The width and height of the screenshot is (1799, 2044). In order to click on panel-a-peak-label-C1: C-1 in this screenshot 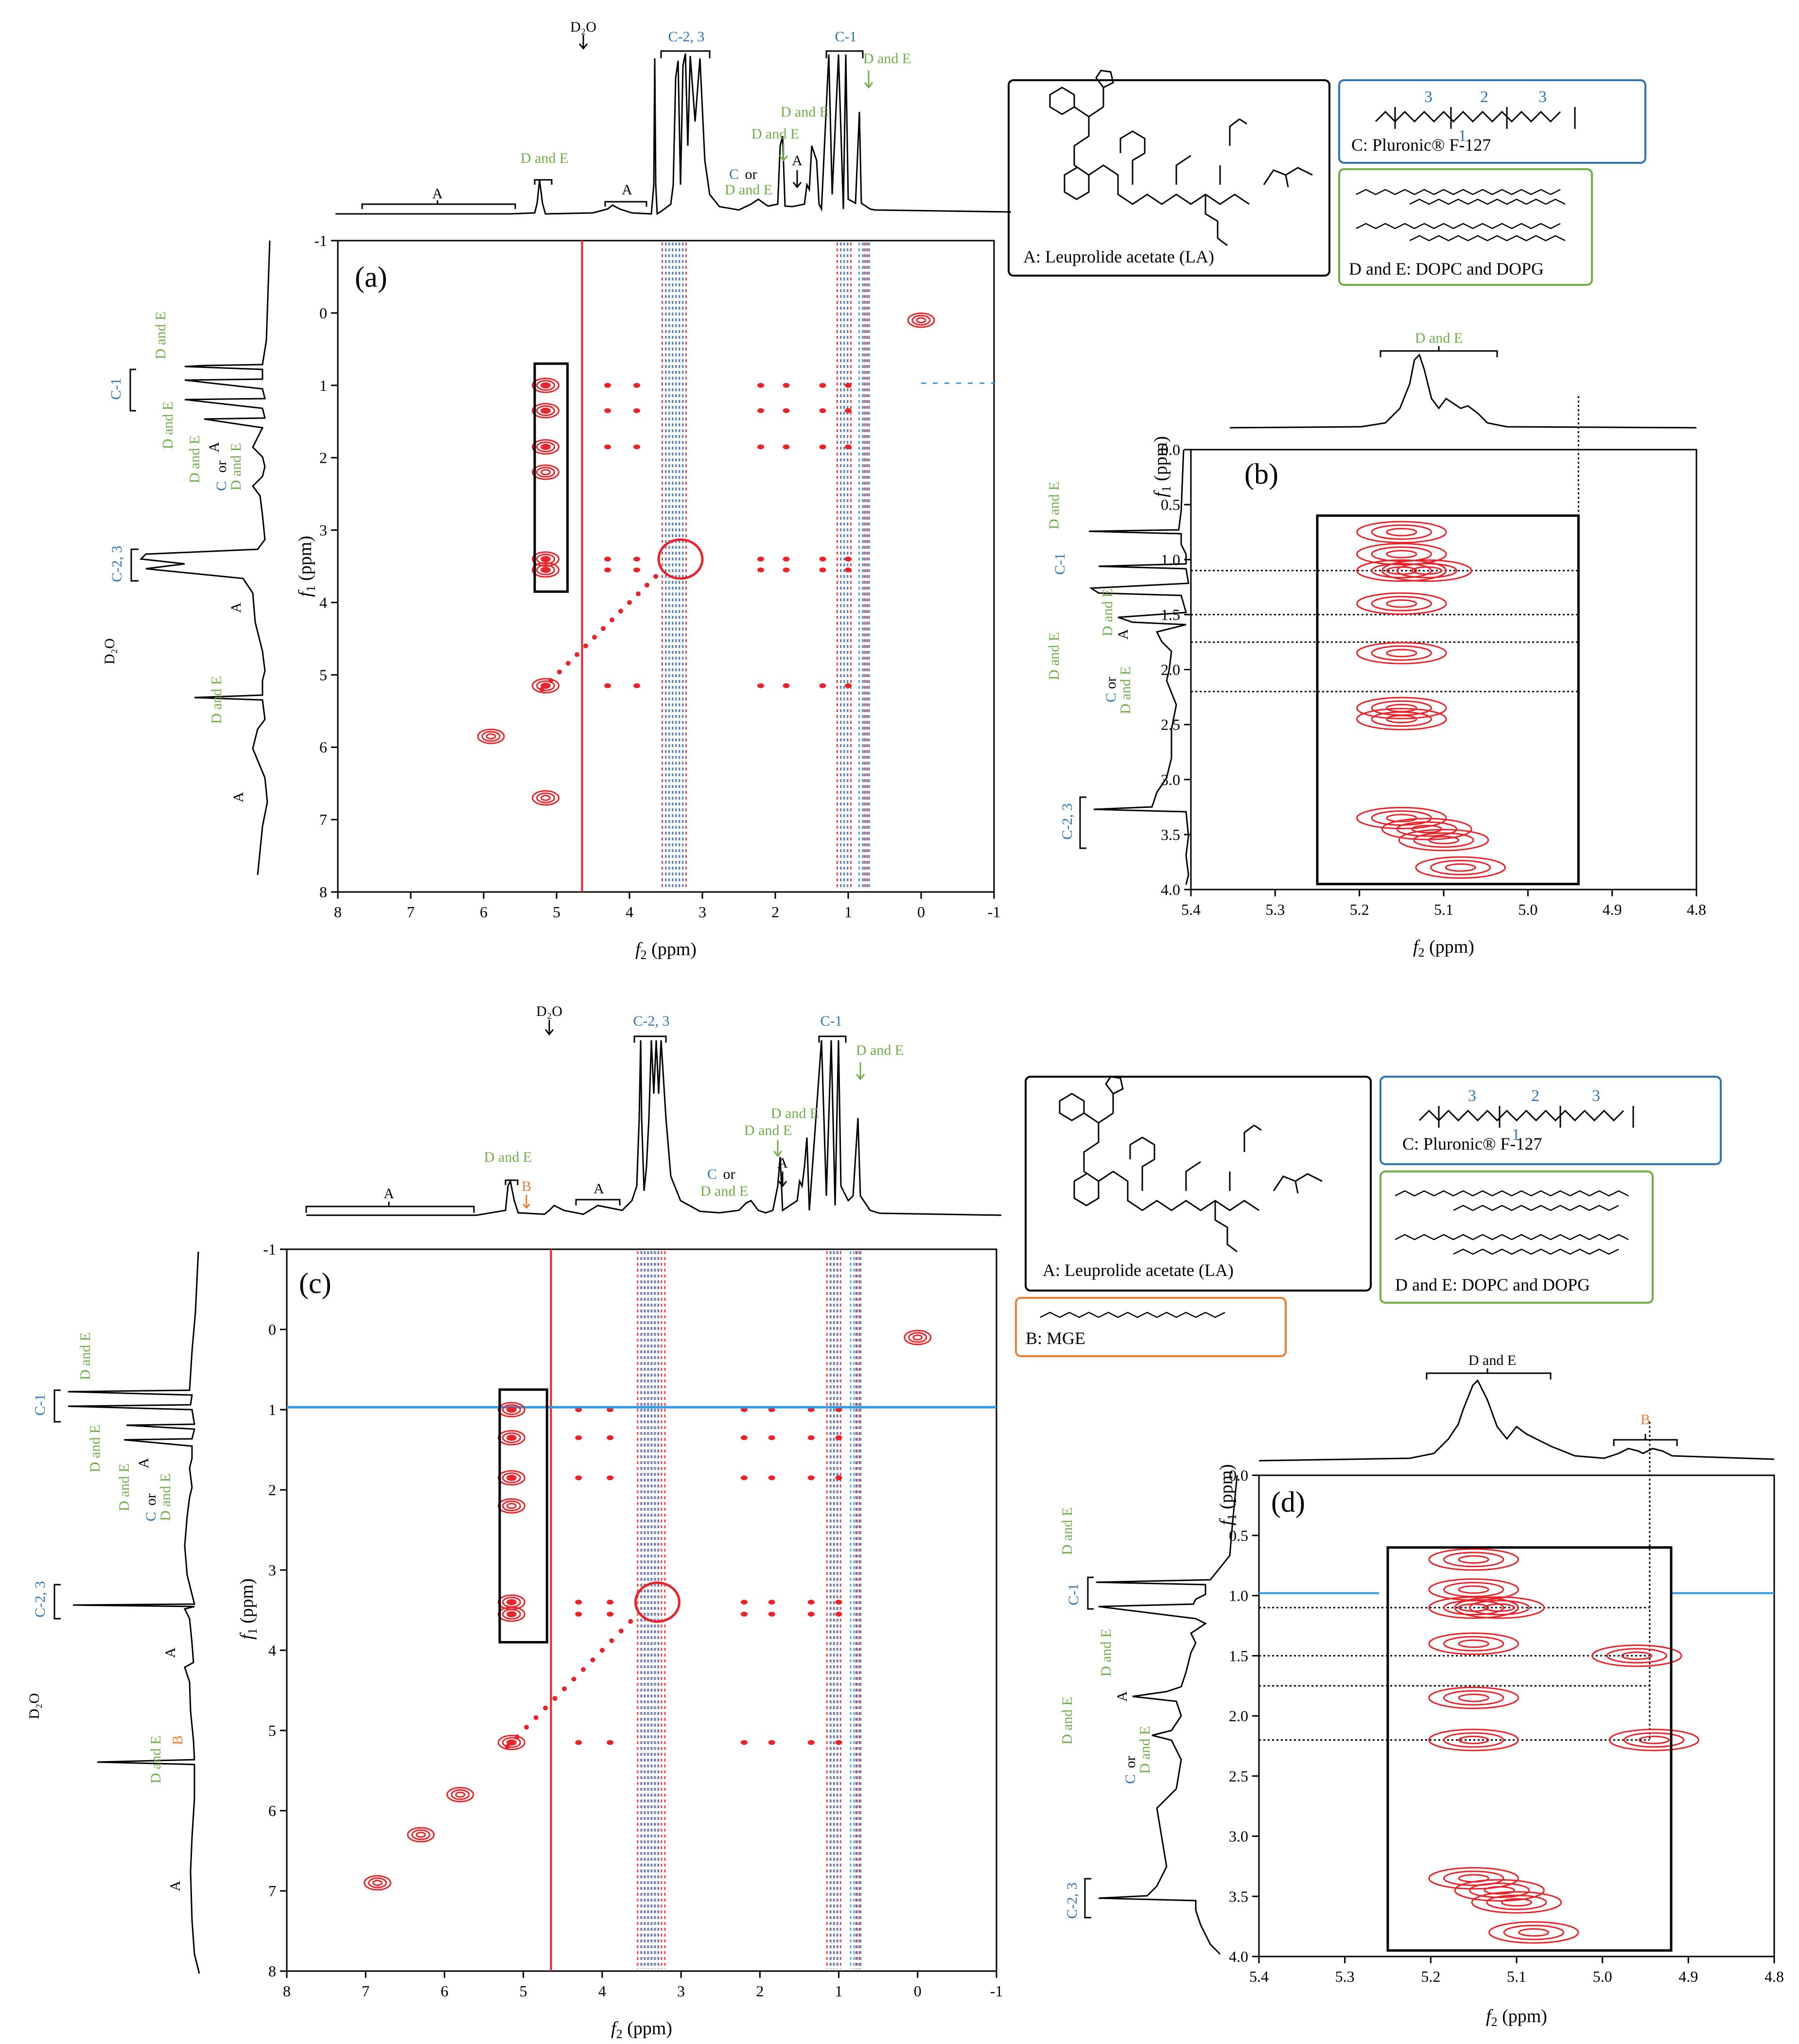, I will do `click(846, 37)`.